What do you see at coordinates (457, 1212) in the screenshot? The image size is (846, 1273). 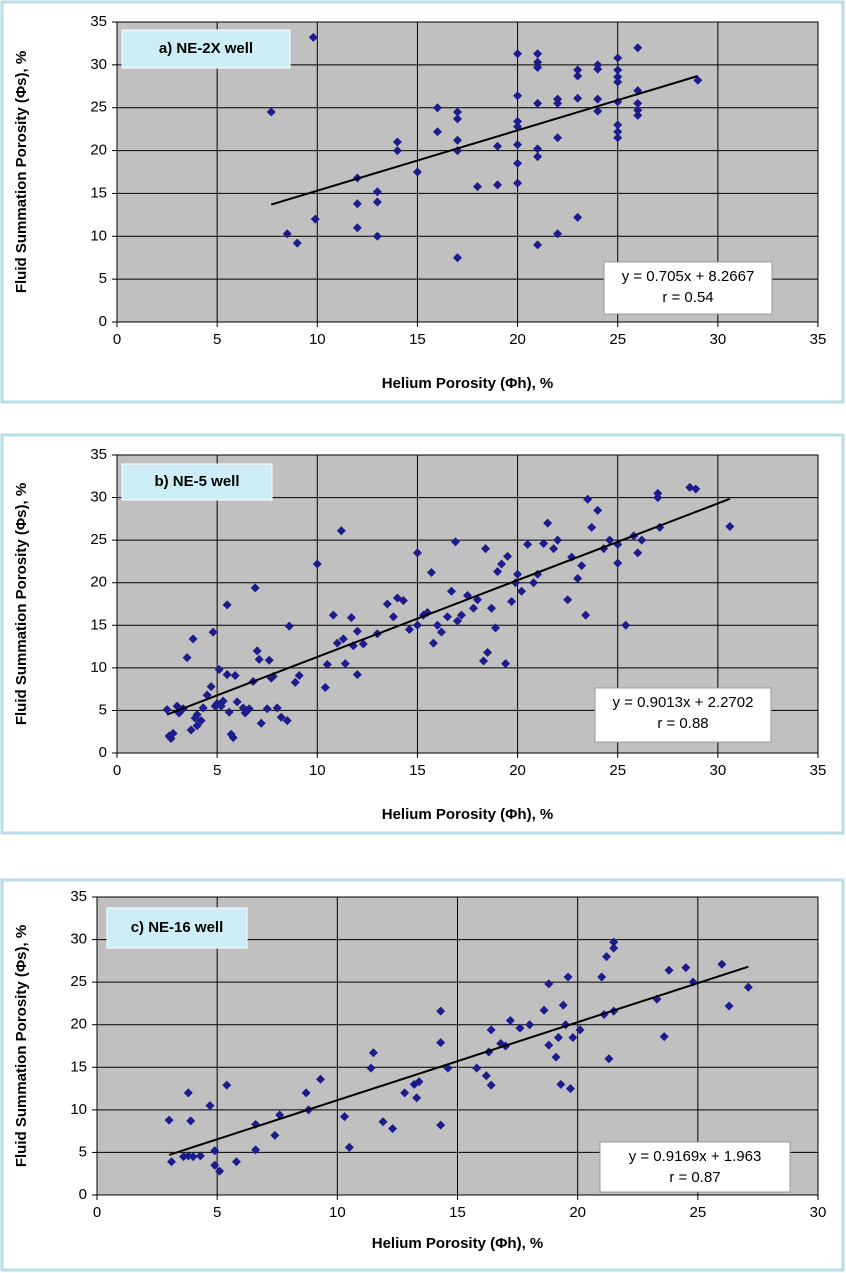 I see `x-tick-label: 15` at bounding box center [457, 1212].